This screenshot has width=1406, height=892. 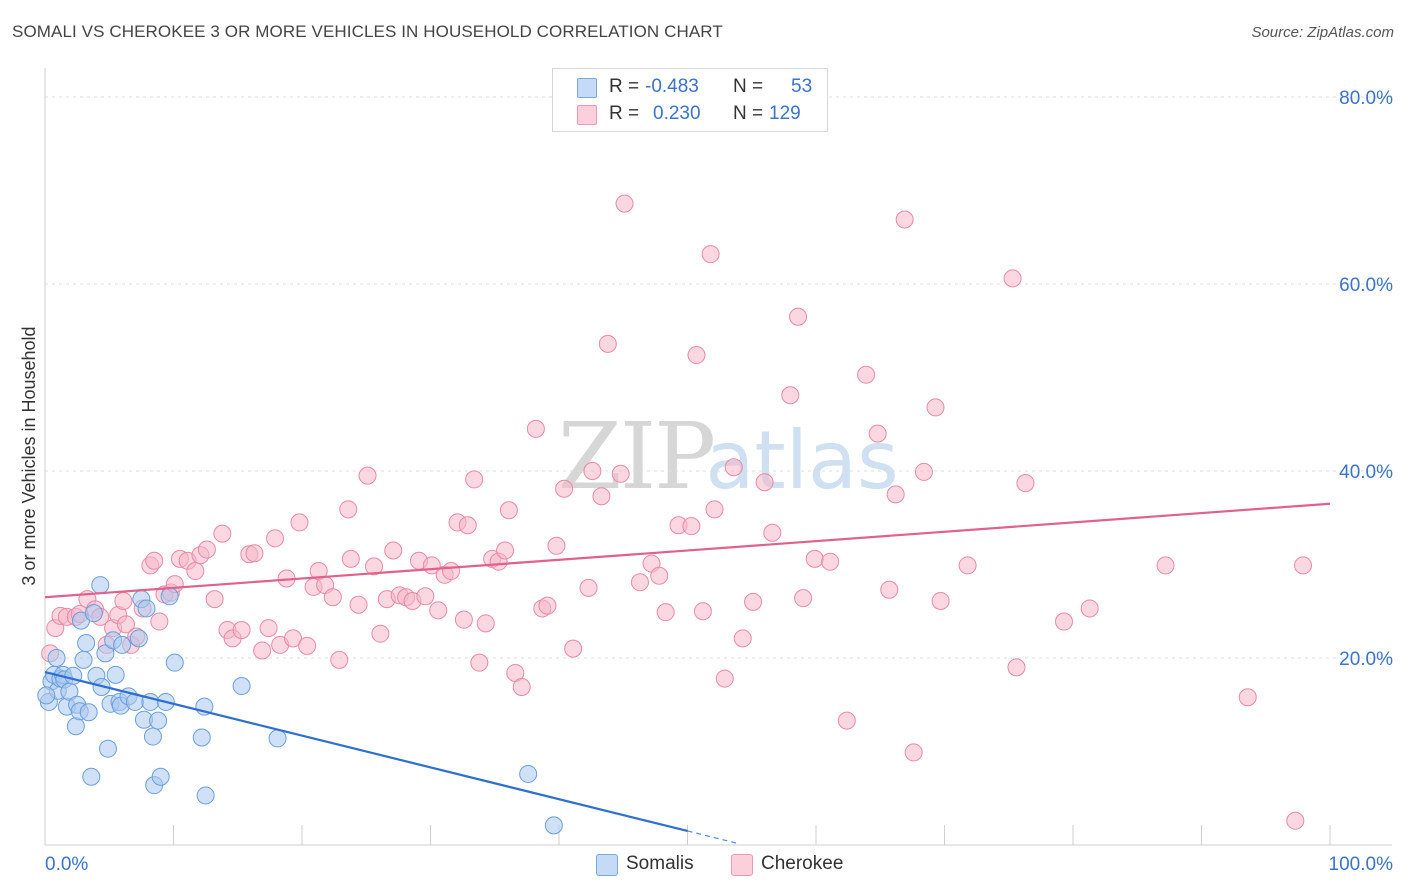 What do you see at coordinates (677, 113) in the screenshot?
I see `legend-r-value: 0.230` at bounding box center [677, 113].